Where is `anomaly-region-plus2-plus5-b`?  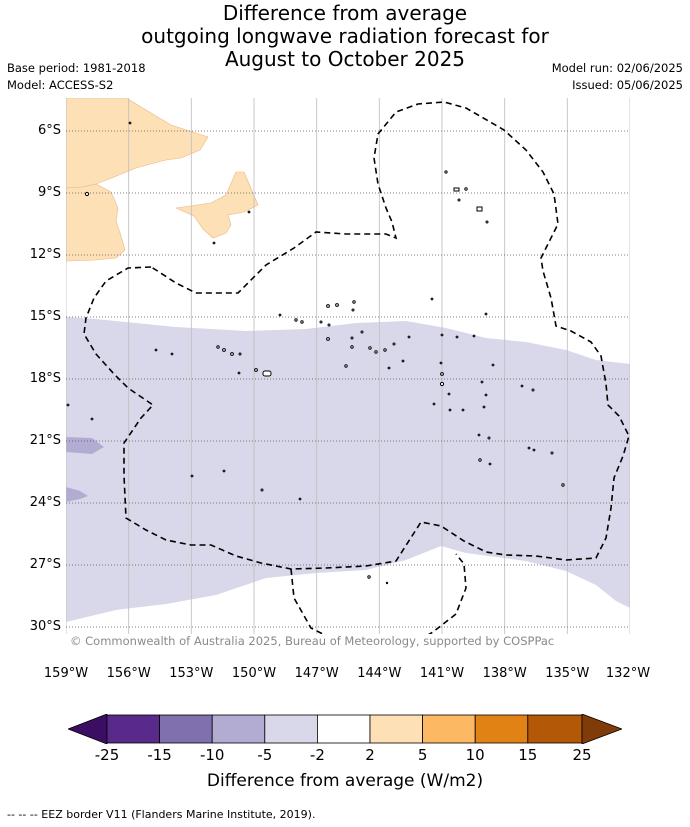 anomaly-region-plus2-plus5-b is located at coordinates (96, 222).